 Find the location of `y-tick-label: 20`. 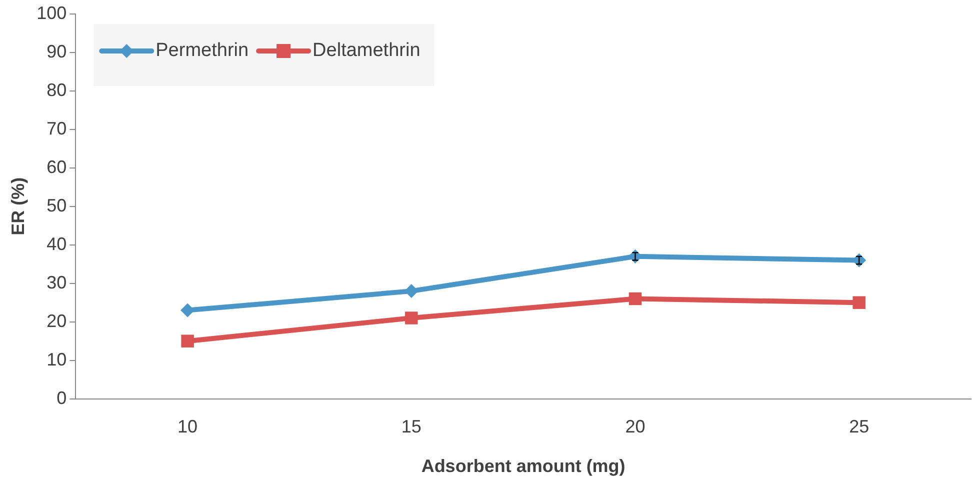

y-tick-label: 20 is located at coordinates (56, 320).